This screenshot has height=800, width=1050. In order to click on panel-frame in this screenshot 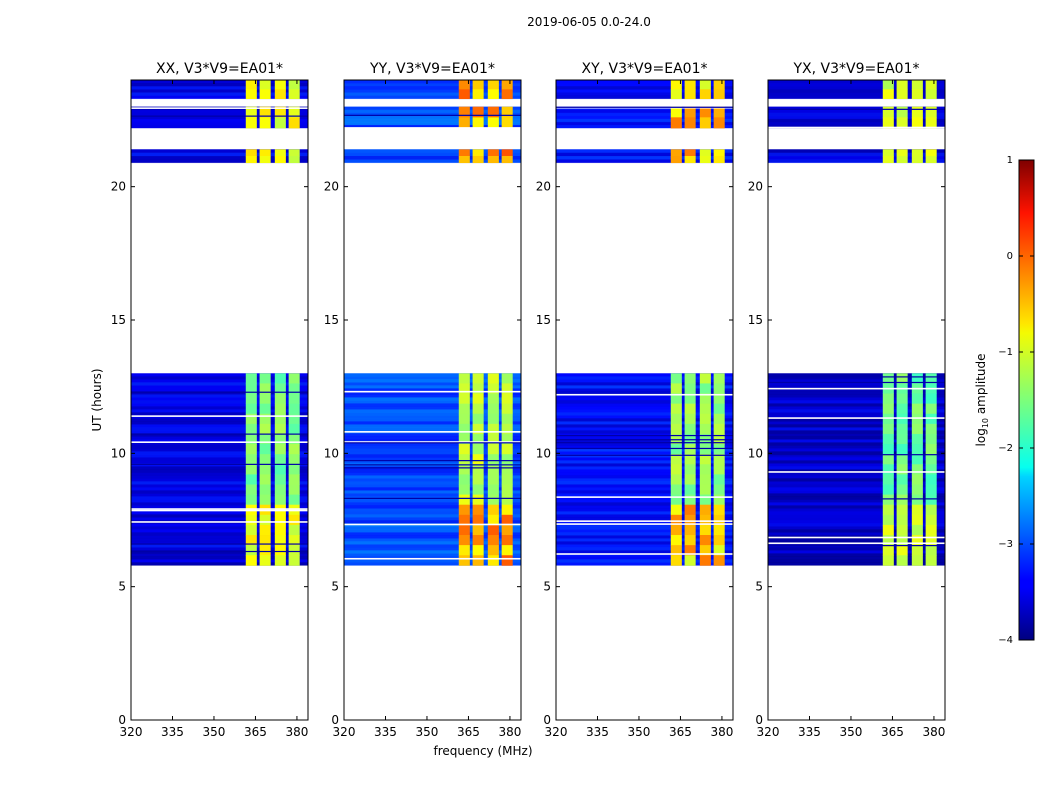, I will do `click(856, 400)`.